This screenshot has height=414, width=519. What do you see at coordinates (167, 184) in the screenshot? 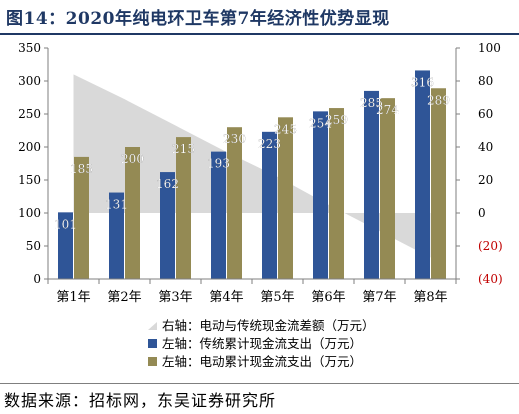
I see `label-traditional-3: 162` at bounding box center [167, 184].